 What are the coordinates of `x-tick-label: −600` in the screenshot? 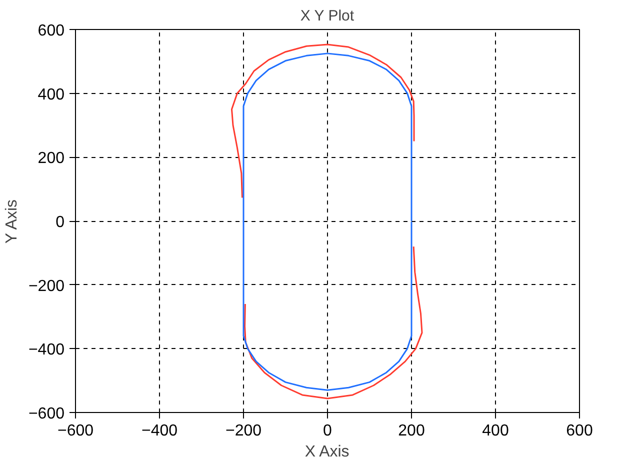 It's located at (75, 431).